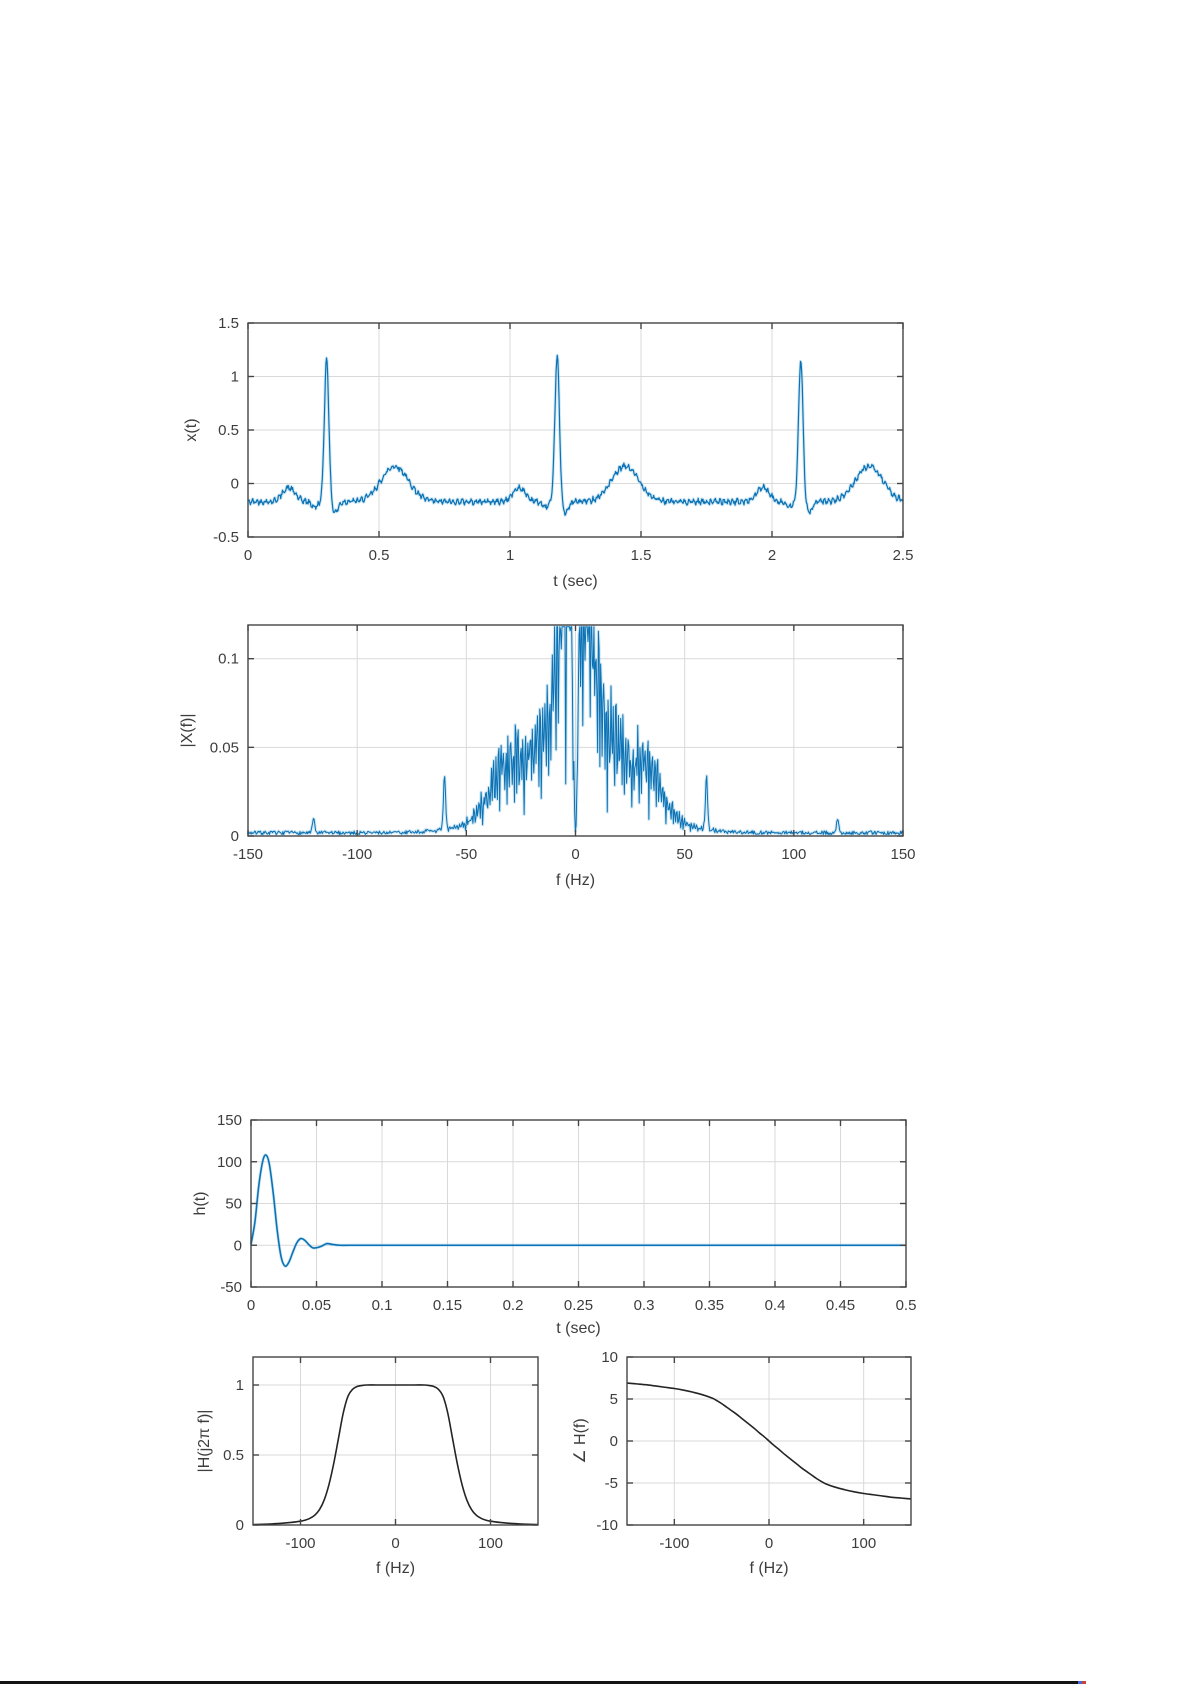 This screenshot has width=1192, height=1685. I want to click on x-time-curve, so click(575, 435).